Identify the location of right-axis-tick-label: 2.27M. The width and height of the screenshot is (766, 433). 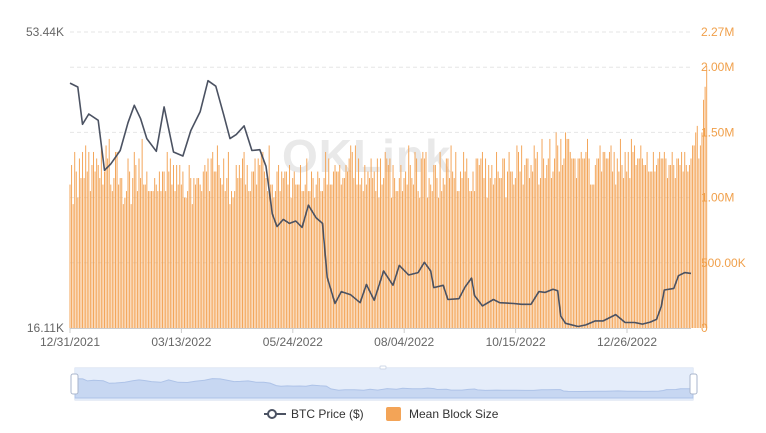
(717, 32).